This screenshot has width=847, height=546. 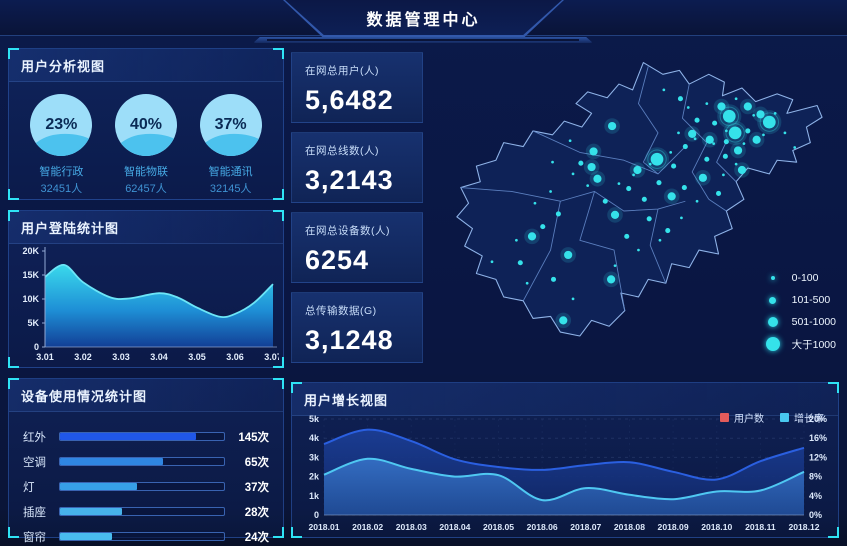 What do you see at coordinates (818, 457) in the screenshot?
I see `y-right-tick-label: 12%` at bounding box center [818, 457].